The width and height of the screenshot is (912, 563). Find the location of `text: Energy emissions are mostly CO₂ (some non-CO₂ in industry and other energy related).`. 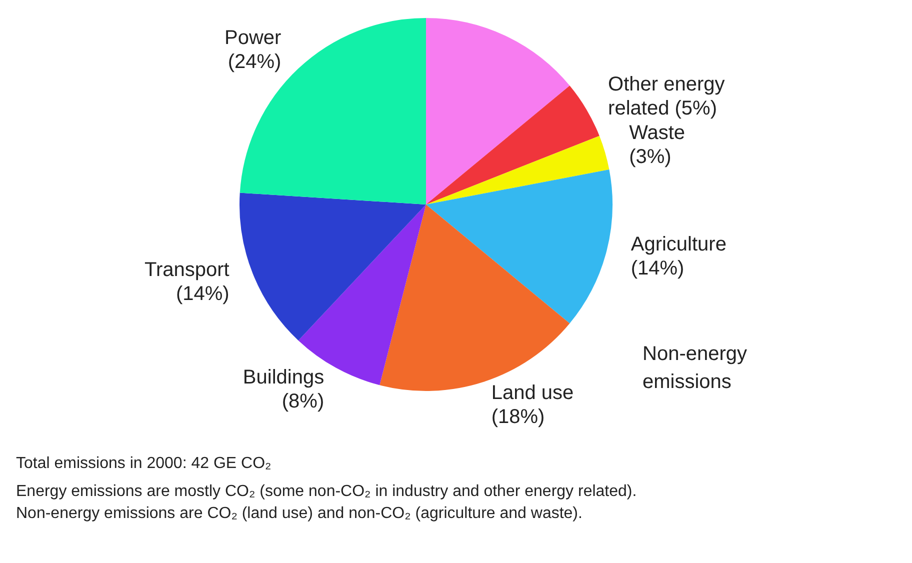

text: Energy emissions are mostly CO₂ (some non-CO₂ in industry and other energy related). is located at coordinates (327, 492).